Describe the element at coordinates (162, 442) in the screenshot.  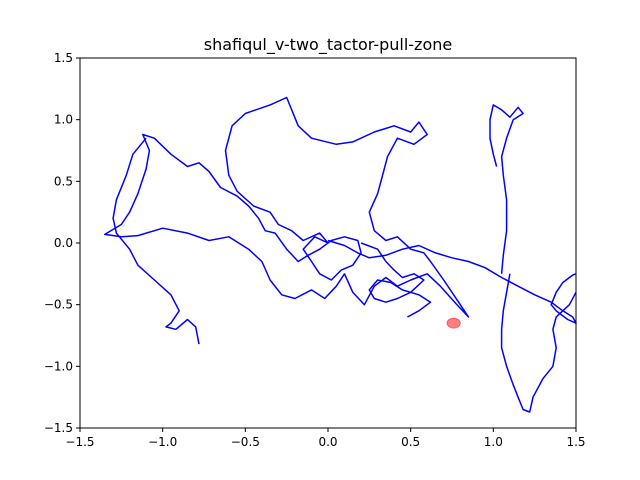
I see `x-tick-label: −1.0` at that location.